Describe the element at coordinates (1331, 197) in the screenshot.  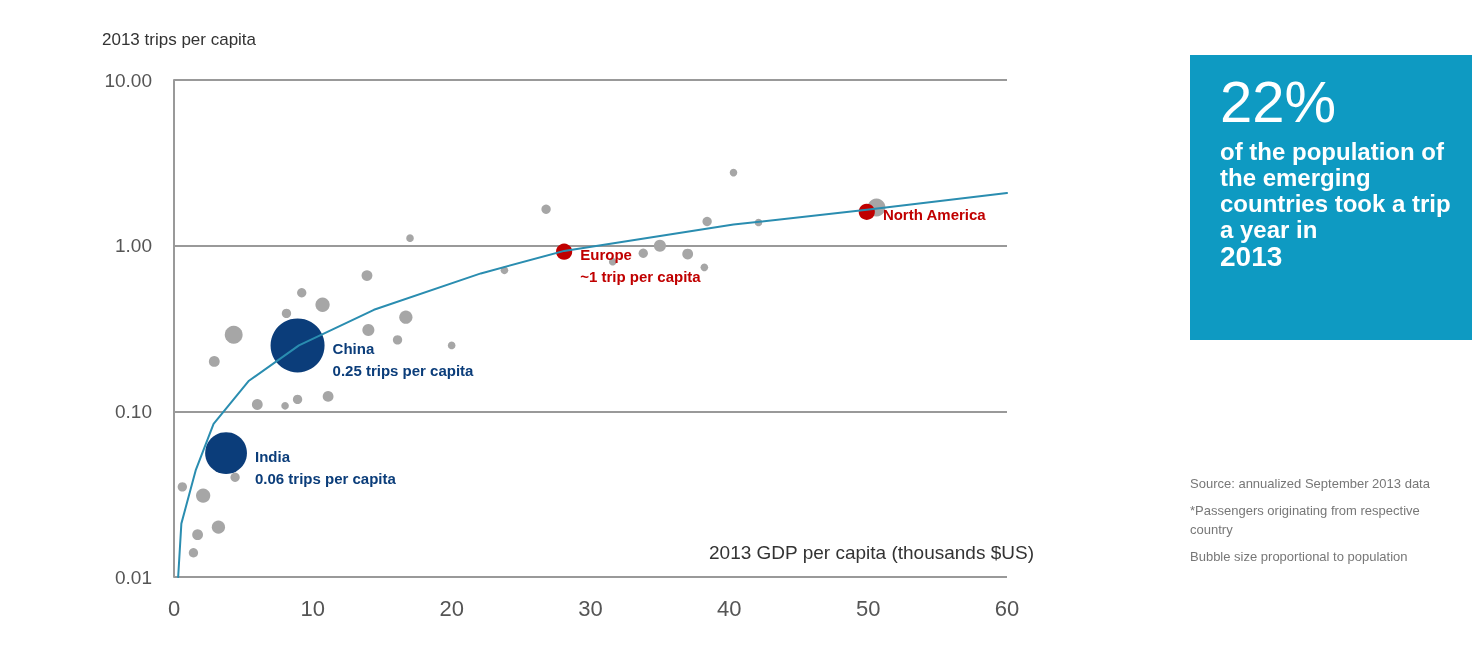
I see `callout-panel: 22% of the population of the emerging countries took a trip a year in 2013` at that location.